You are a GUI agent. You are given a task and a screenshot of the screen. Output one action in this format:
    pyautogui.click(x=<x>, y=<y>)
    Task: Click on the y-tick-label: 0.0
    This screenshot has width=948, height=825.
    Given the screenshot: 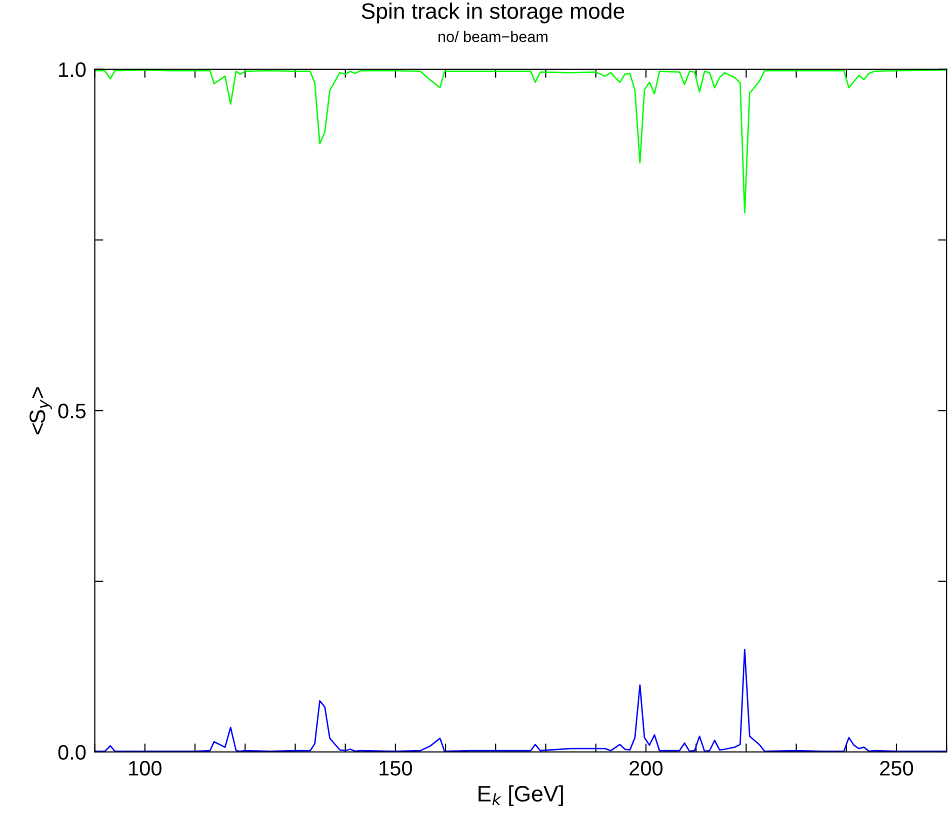 What is the action you would take?
    pyautogui.click(x=72, y=752)
    